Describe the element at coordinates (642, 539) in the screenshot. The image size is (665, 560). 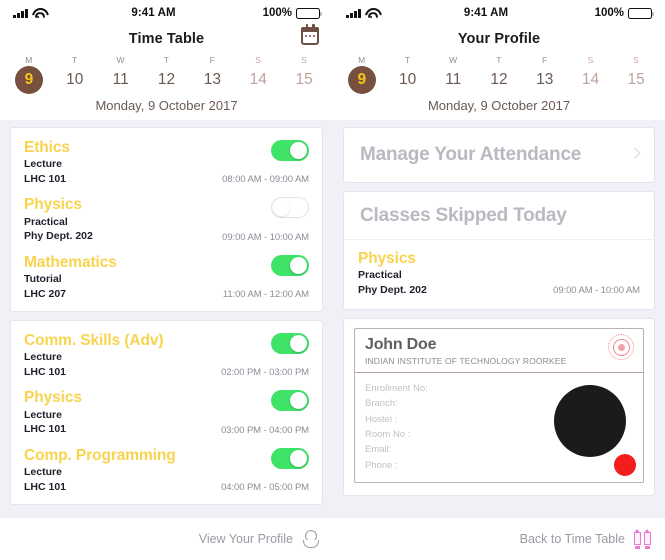
I see `pencils-icon` at that location.